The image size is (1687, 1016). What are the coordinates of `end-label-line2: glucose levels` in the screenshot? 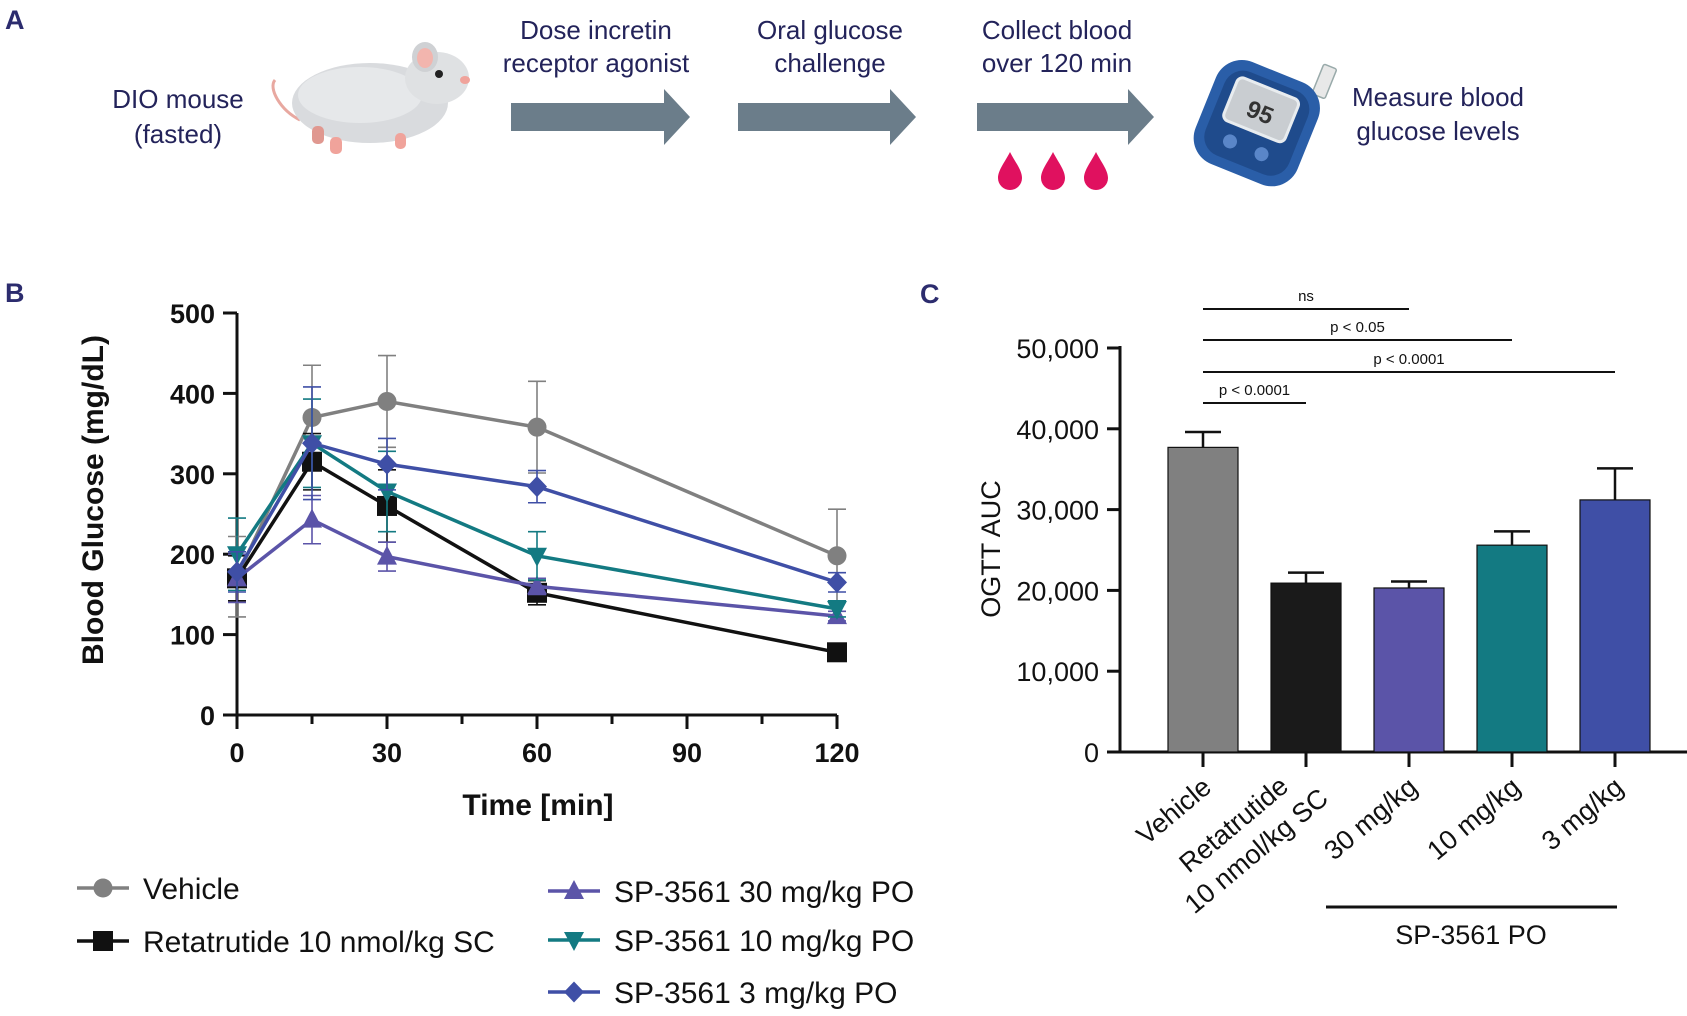 It's located at (1437, 131).